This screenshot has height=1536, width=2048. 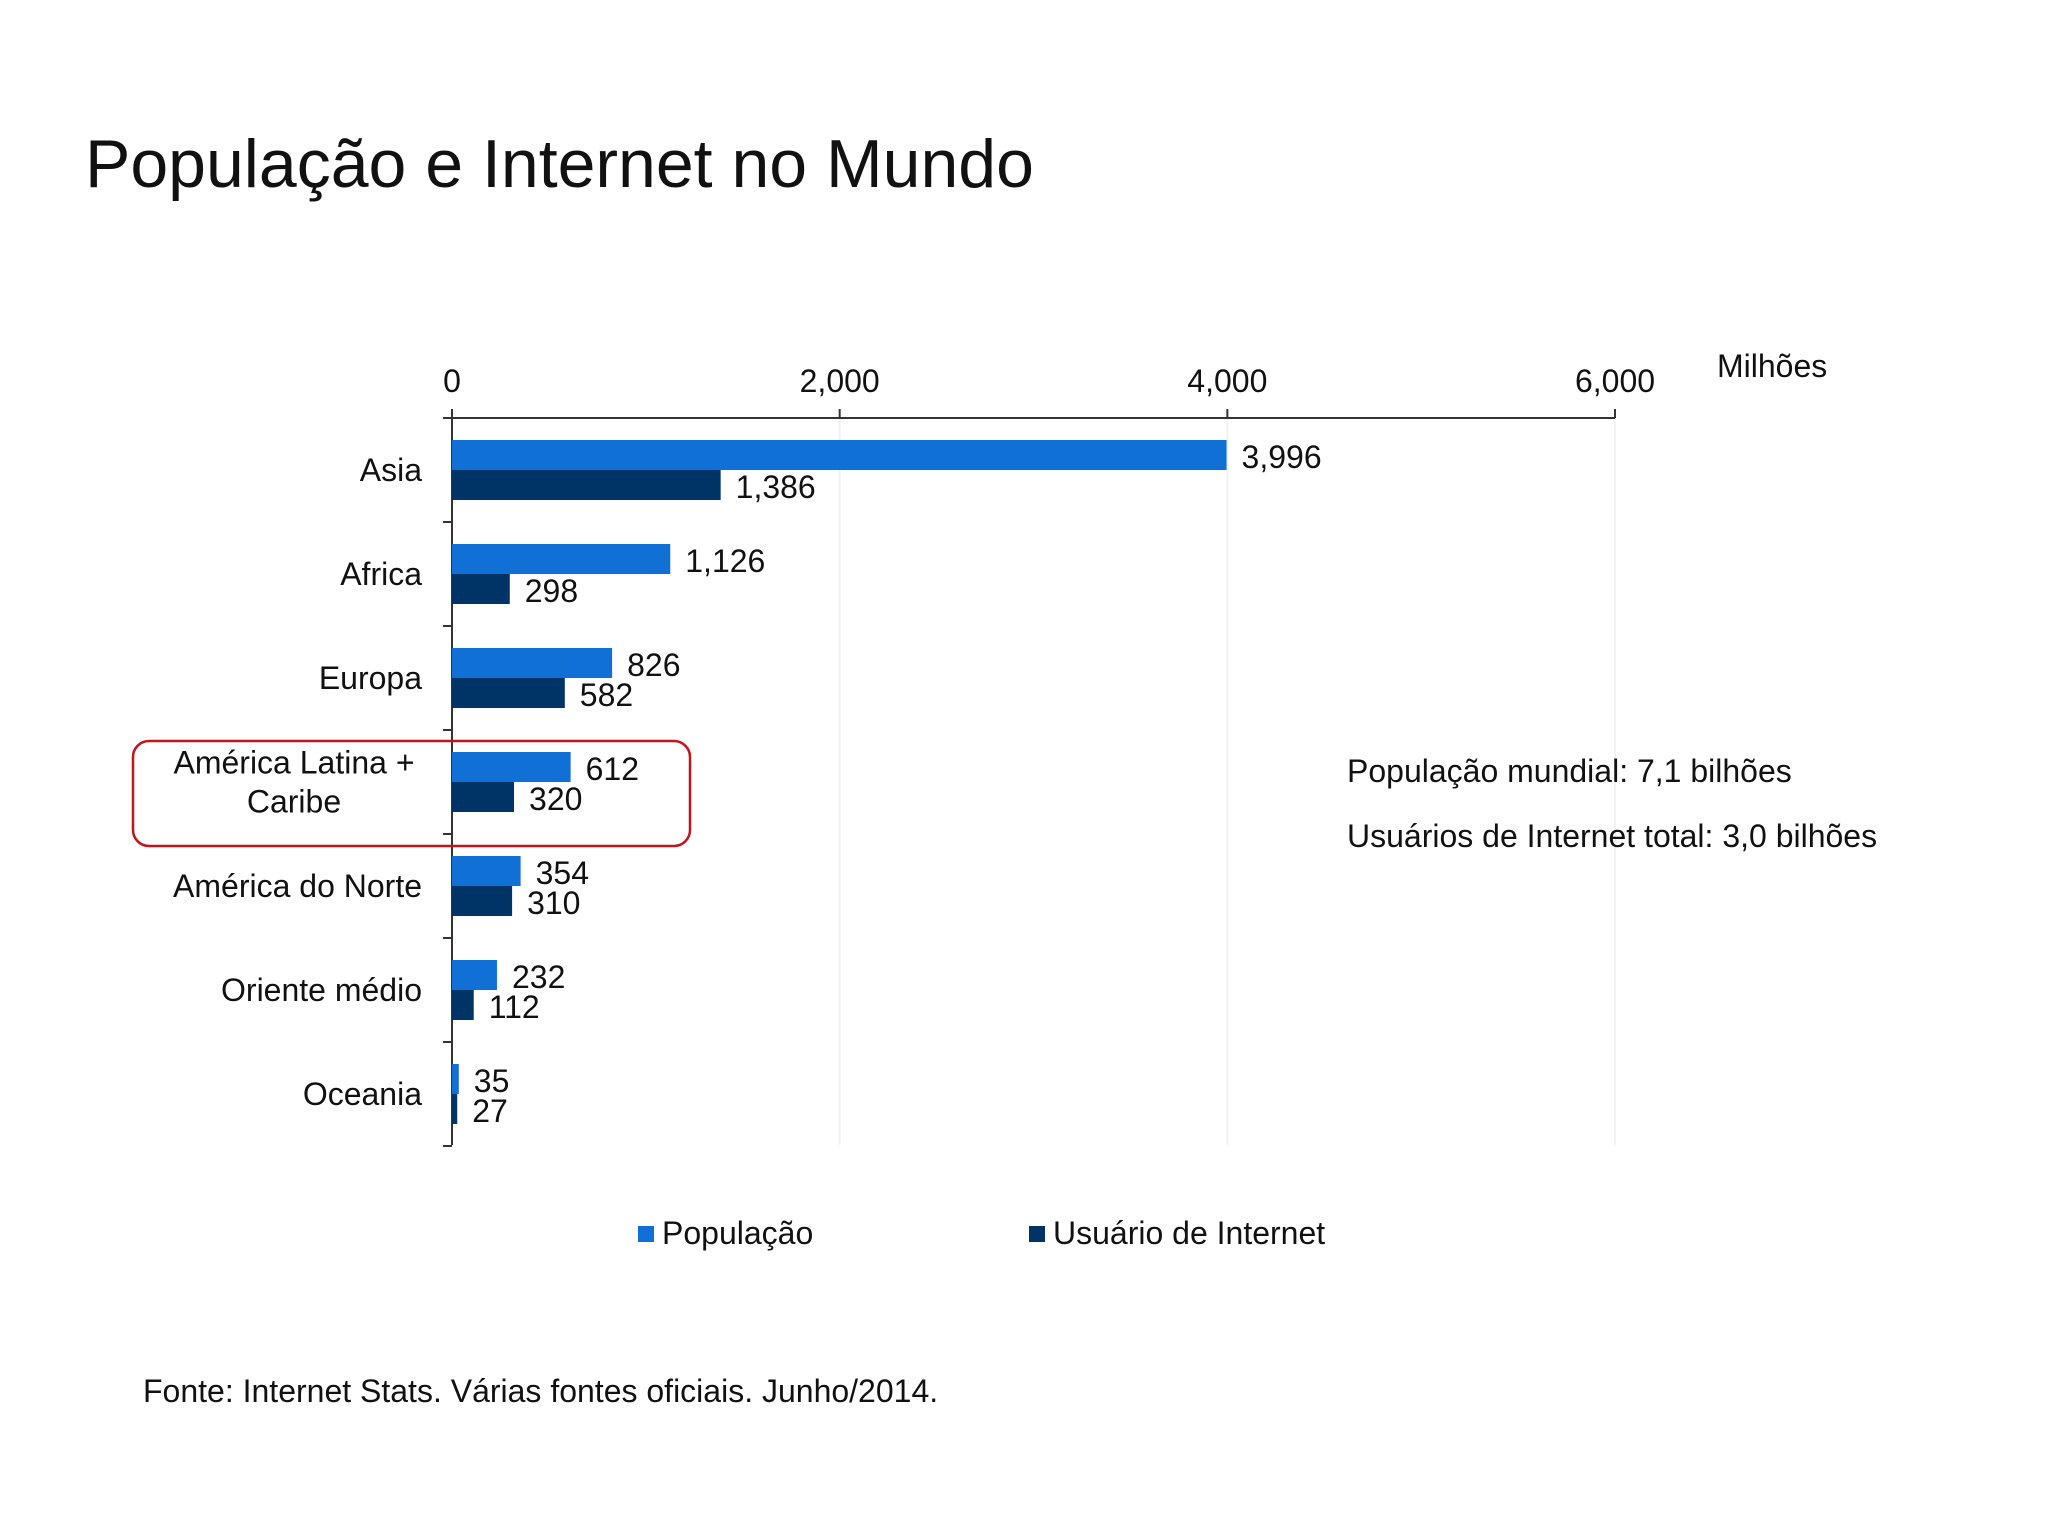 I want to click on category-label: Africa, so click(x=381, y=574).